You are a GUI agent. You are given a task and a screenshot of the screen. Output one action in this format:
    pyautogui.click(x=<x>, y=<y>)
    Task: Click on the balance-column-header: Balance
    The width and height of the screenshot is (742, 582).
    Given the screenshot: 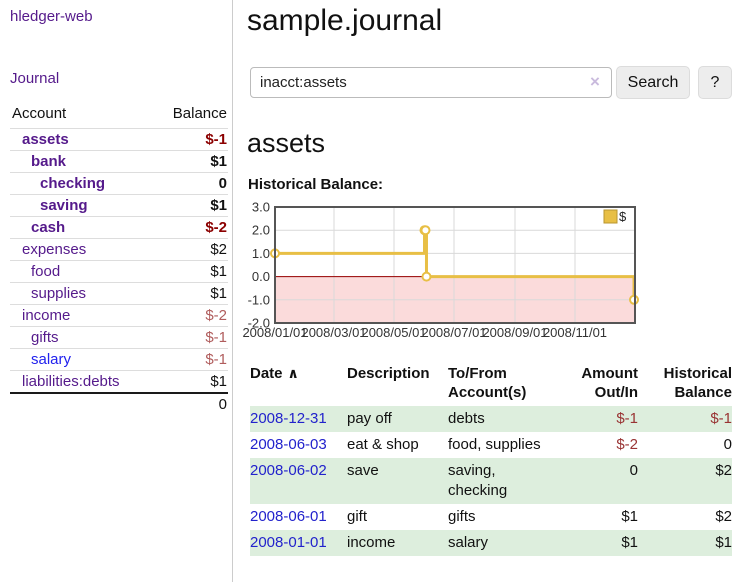 What is the action you would take?
    pyautogui.click(x=199, y=113)
    